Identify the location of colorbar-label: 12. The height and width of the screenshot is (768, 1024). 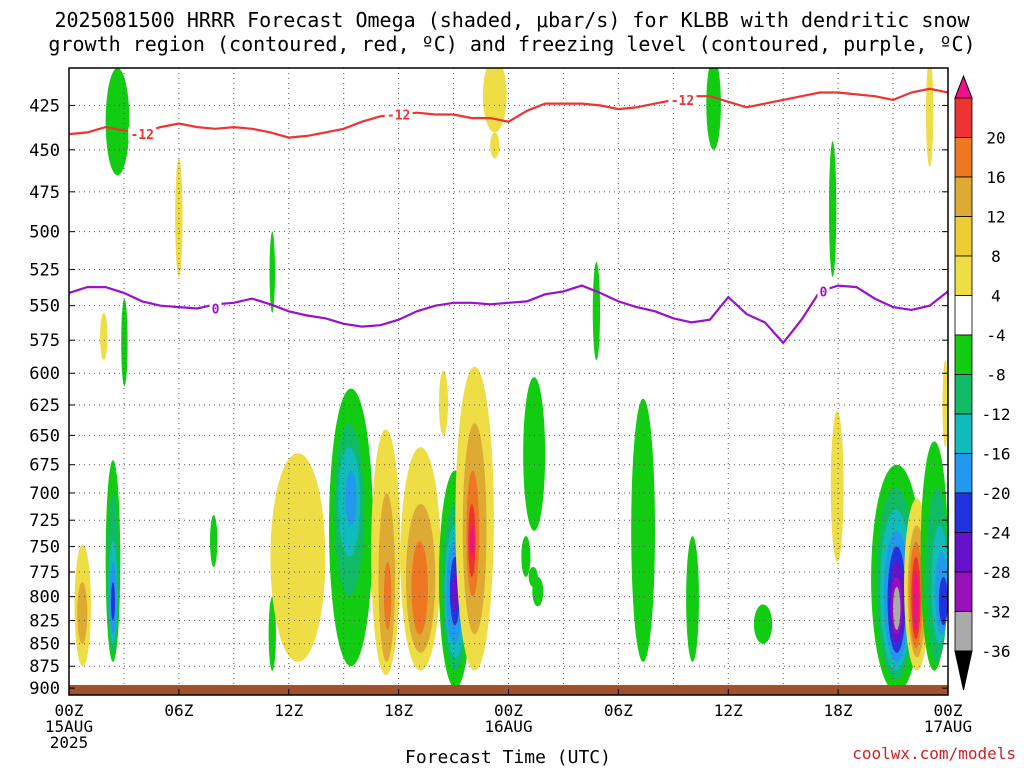
(995, 217).